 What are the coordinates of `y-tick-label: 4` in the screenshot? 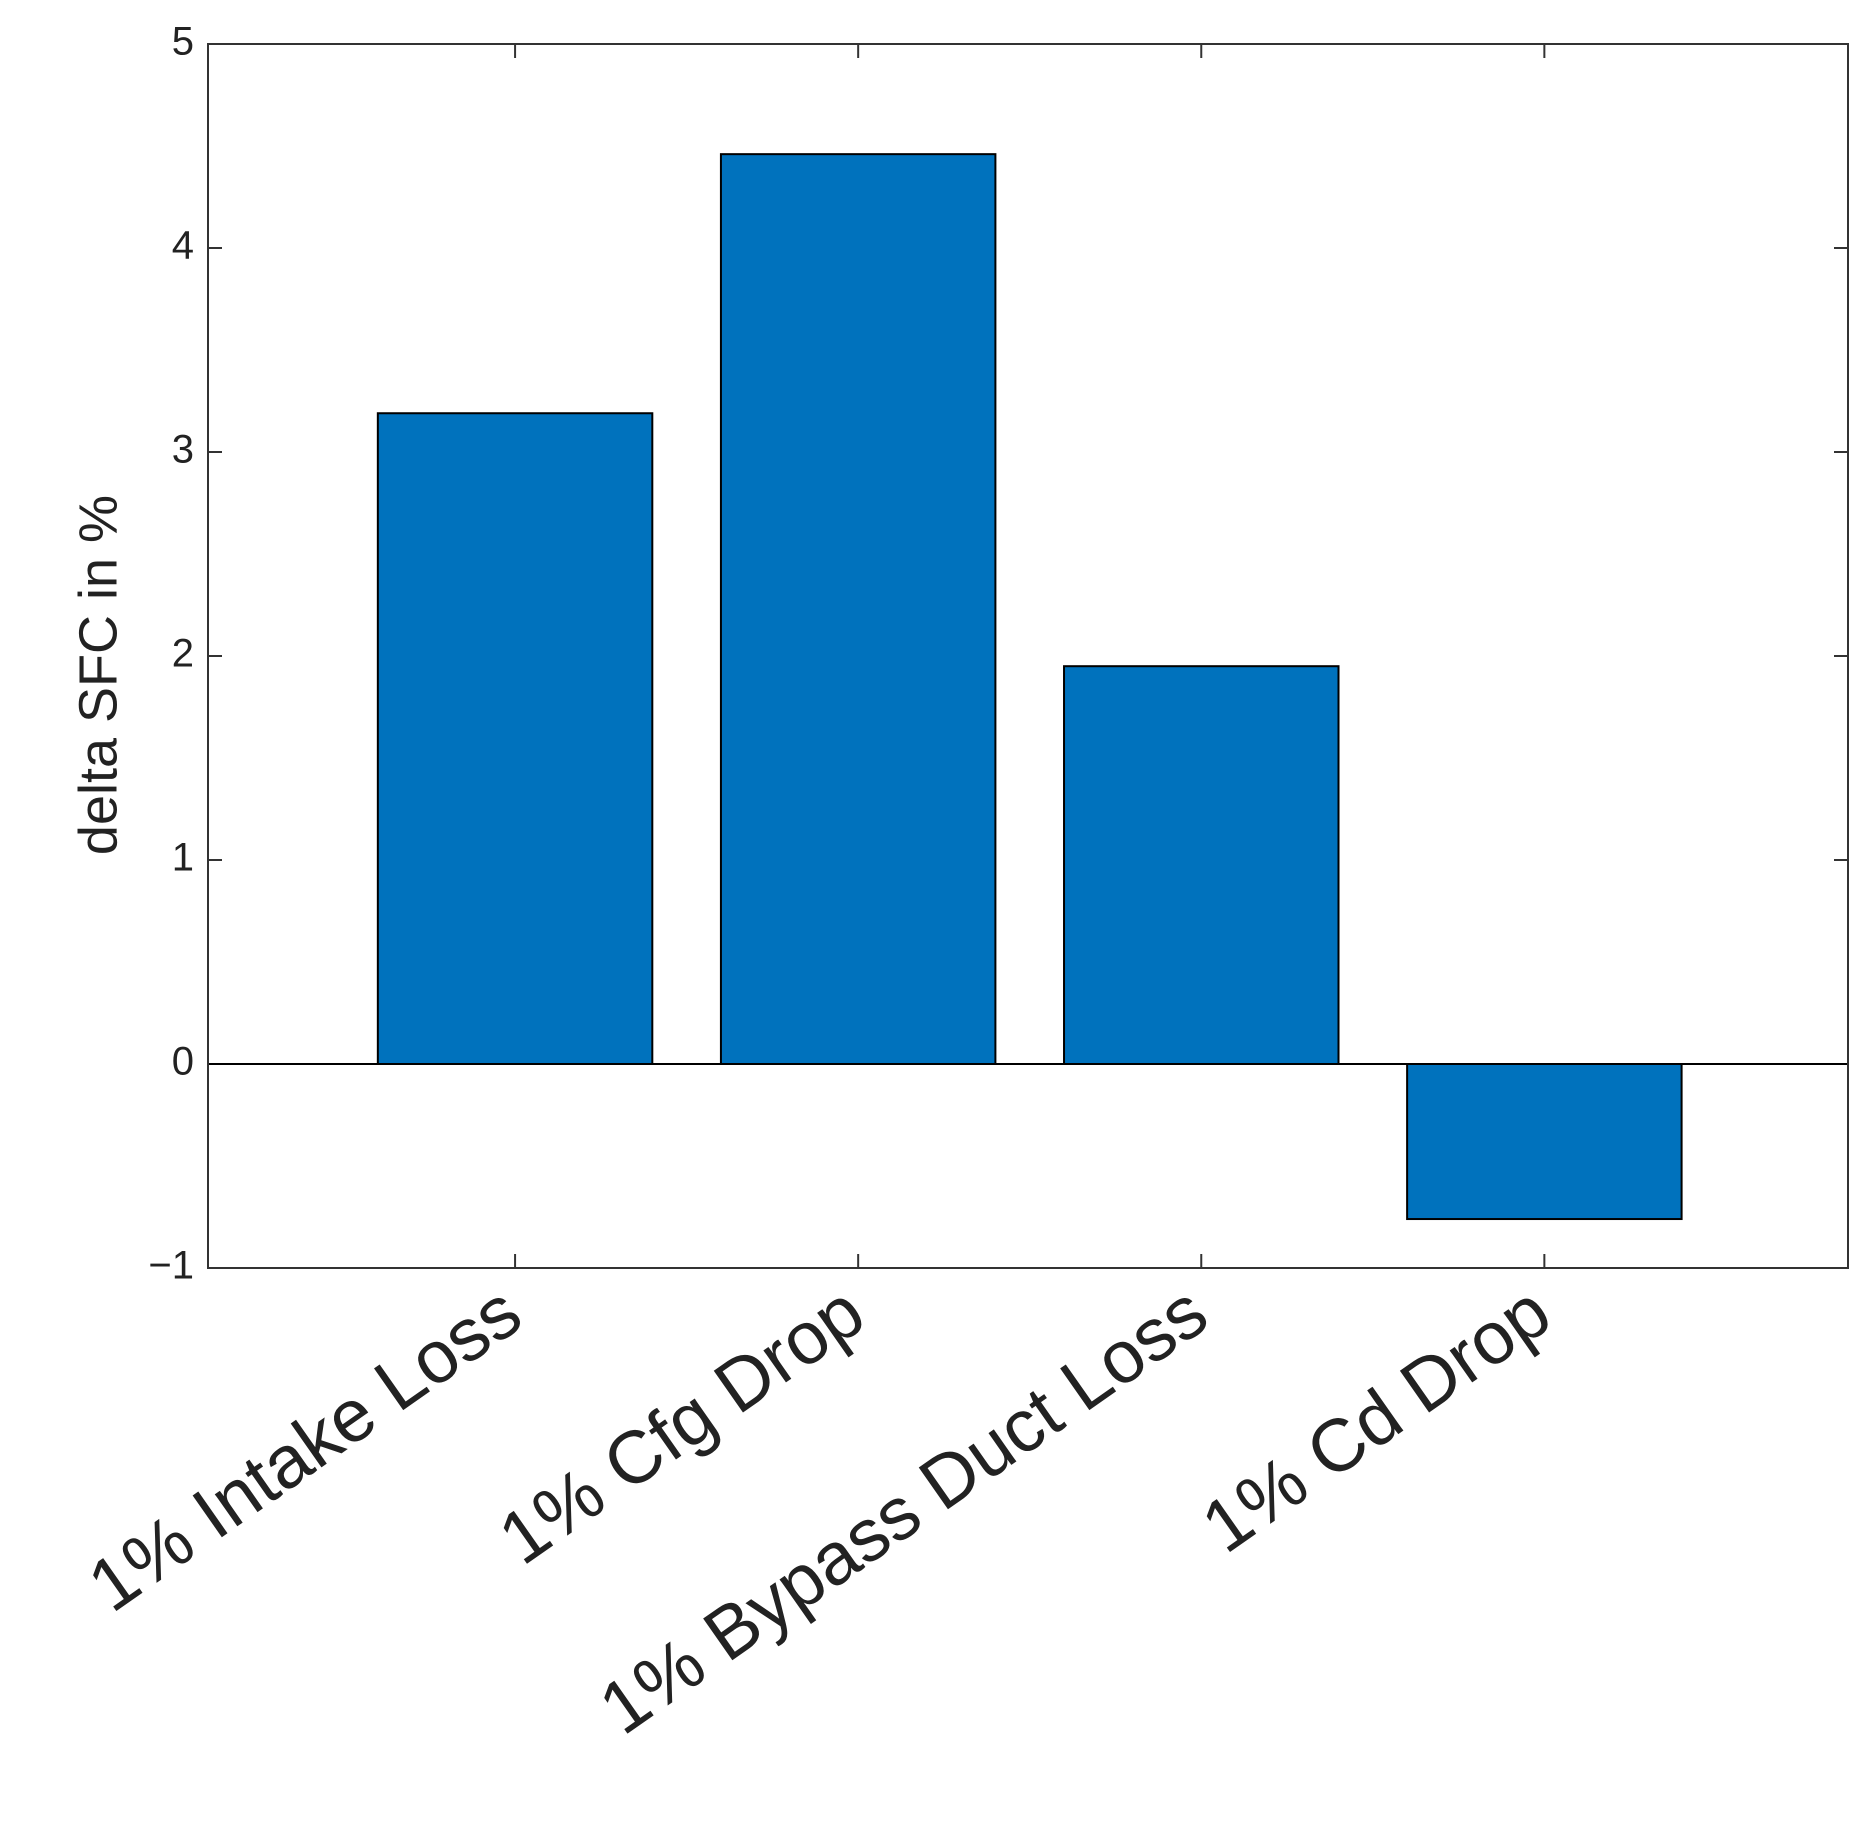 It's located at (183, 246).